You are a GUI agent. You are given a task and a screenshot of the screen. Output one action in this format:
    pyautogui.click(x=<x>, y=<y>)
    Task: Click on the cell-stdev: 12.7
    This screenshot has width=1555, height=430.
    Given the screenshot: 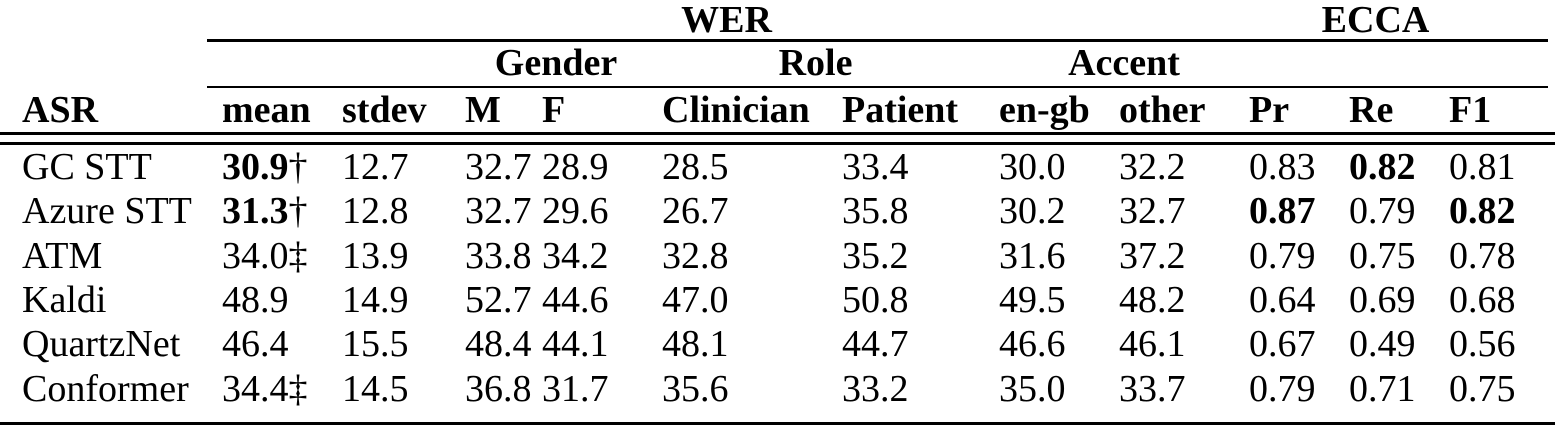 What is the action you would take?
    pyautogui.click(x=375, y=167)
    